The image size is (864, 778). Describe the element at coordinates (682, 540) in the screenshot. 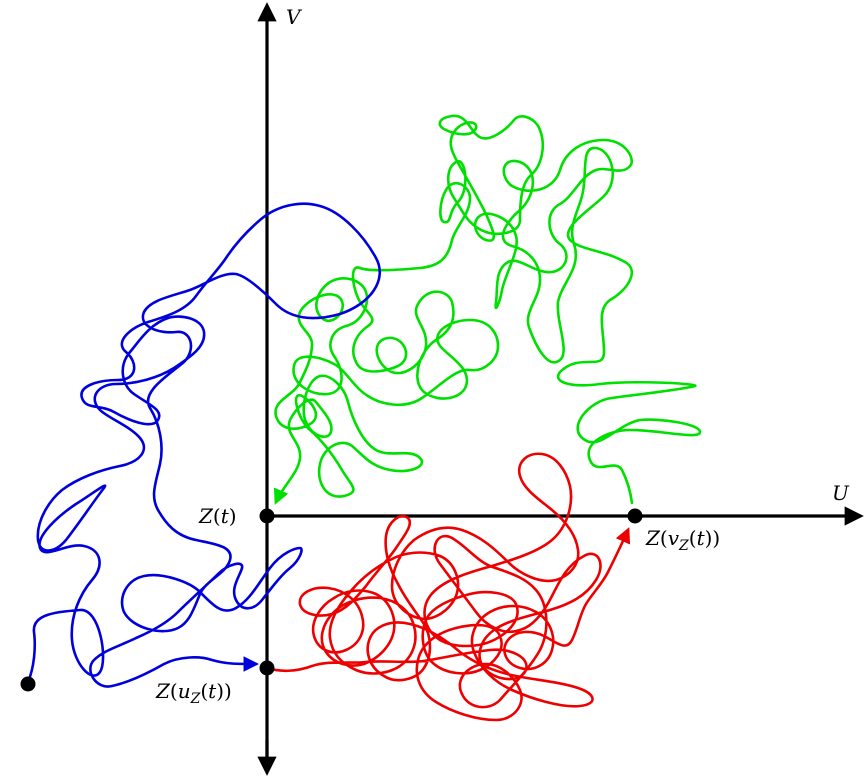

I see `label-z-v: Z(vZ(t))` at that location.